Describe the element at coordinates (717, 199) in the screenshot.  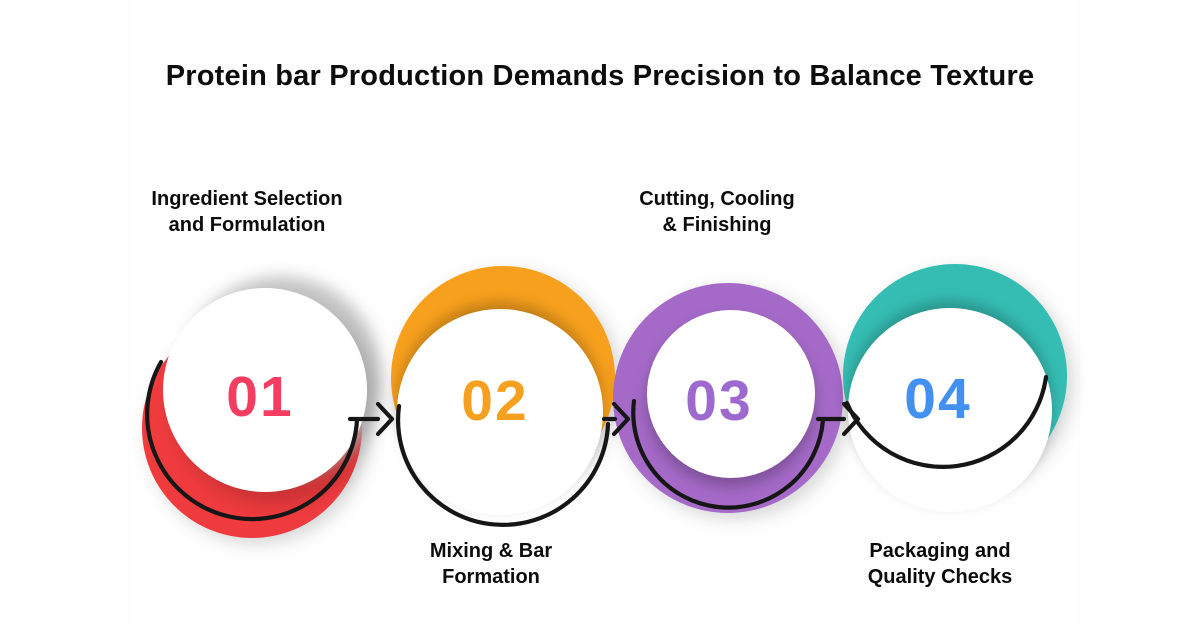
I see `step-3-label-line1: Cutting, Cooling` at that location.